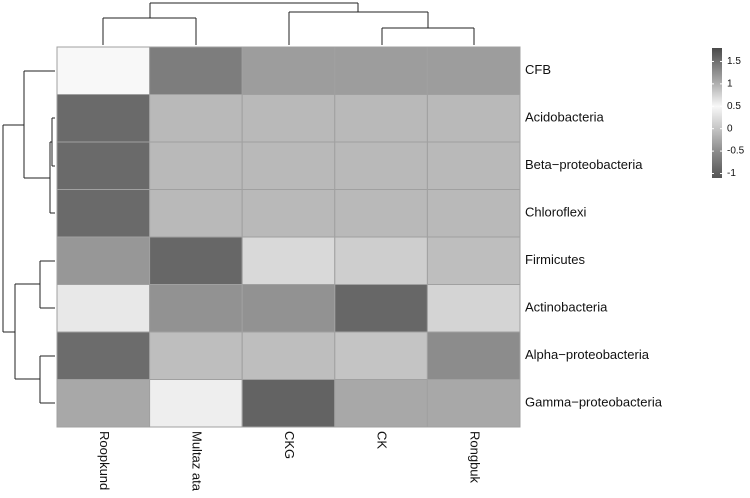 The height and width of the screenshot is (498, 750). I want to click on column-label: CK, so click(382, 440).